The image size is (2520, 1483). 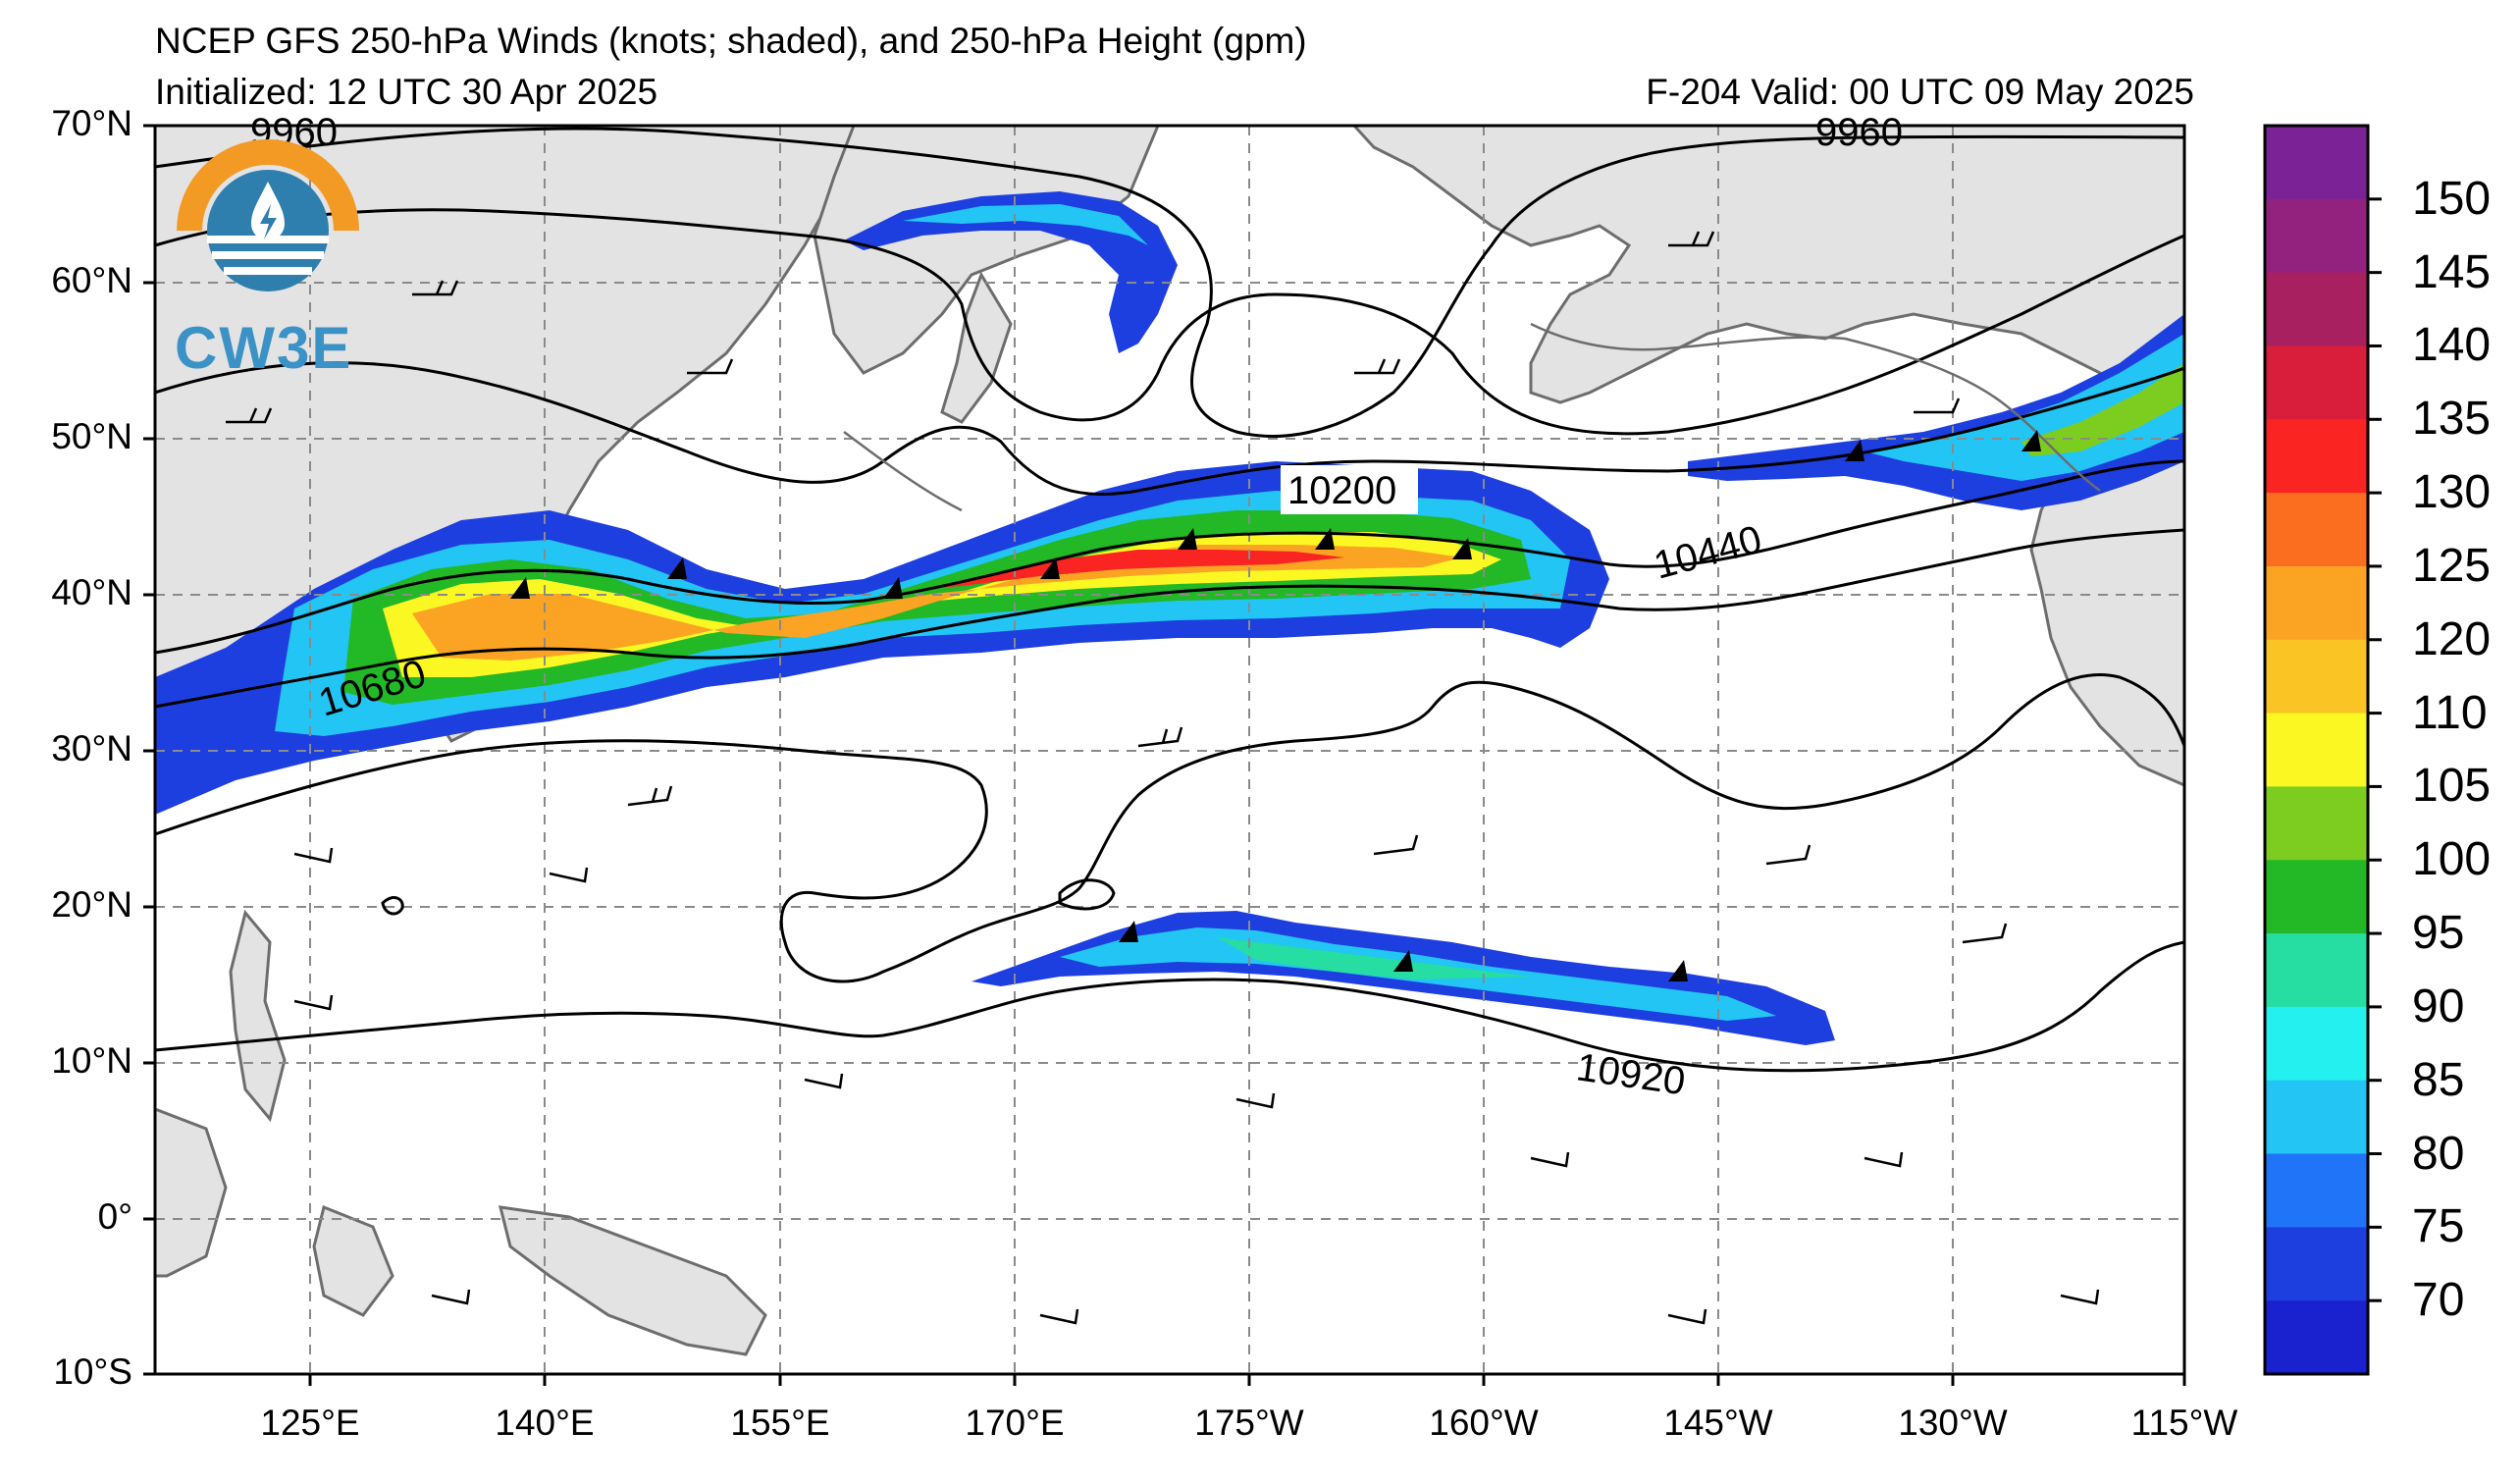 What do you see at coordinates (2184, 1423) in the screenshot?
I see `x-axis-label: 115°W` at bounding box center [2184, 1423].